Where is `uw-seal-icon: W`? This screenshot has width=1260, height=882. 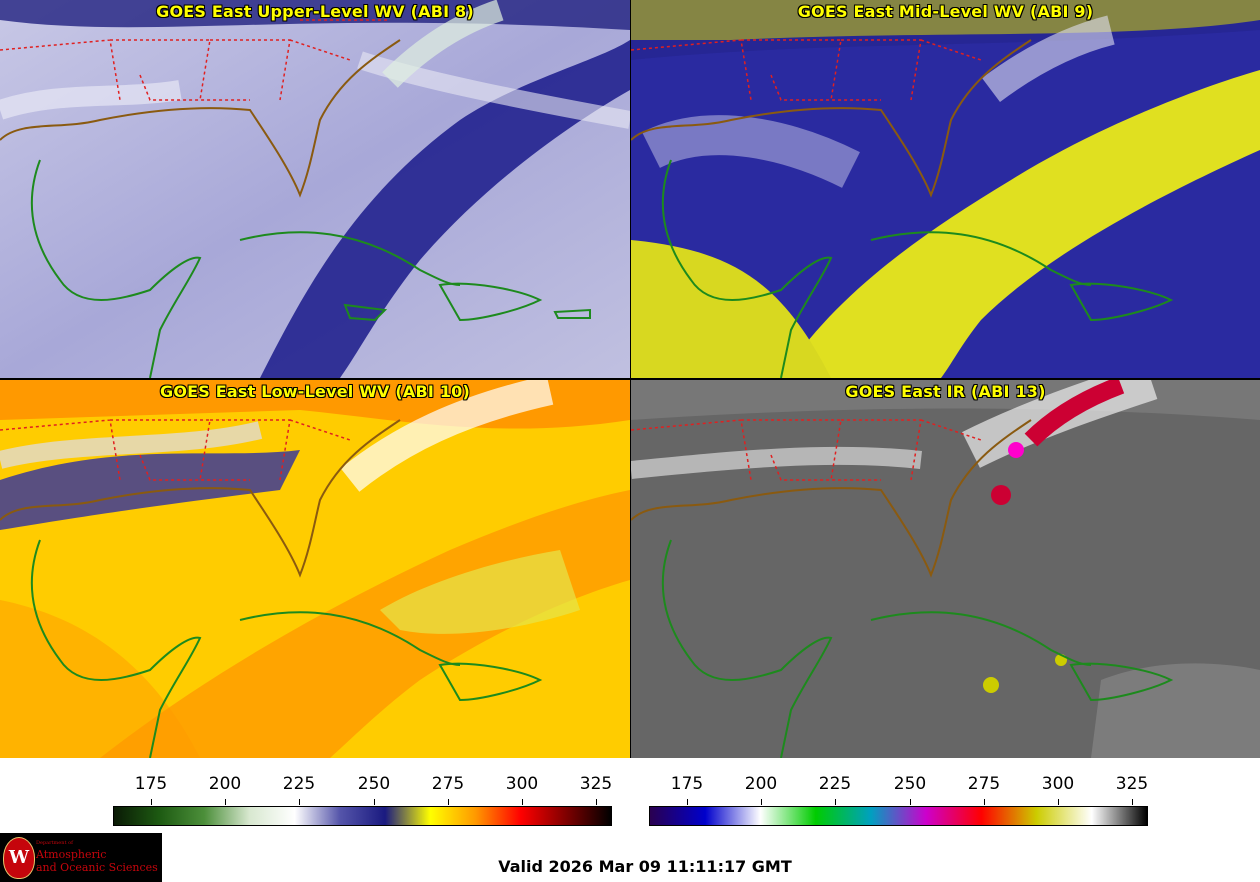
uw-seal-icon: W is located at coordinates (19, 858).